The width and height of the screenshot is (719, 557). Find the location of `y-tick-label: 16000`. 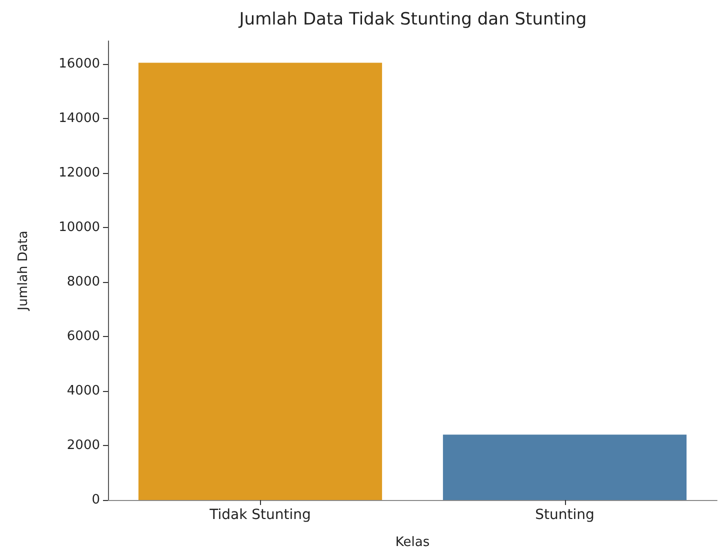

y-tick-label: 16000 is located at coordinates (79, 64).